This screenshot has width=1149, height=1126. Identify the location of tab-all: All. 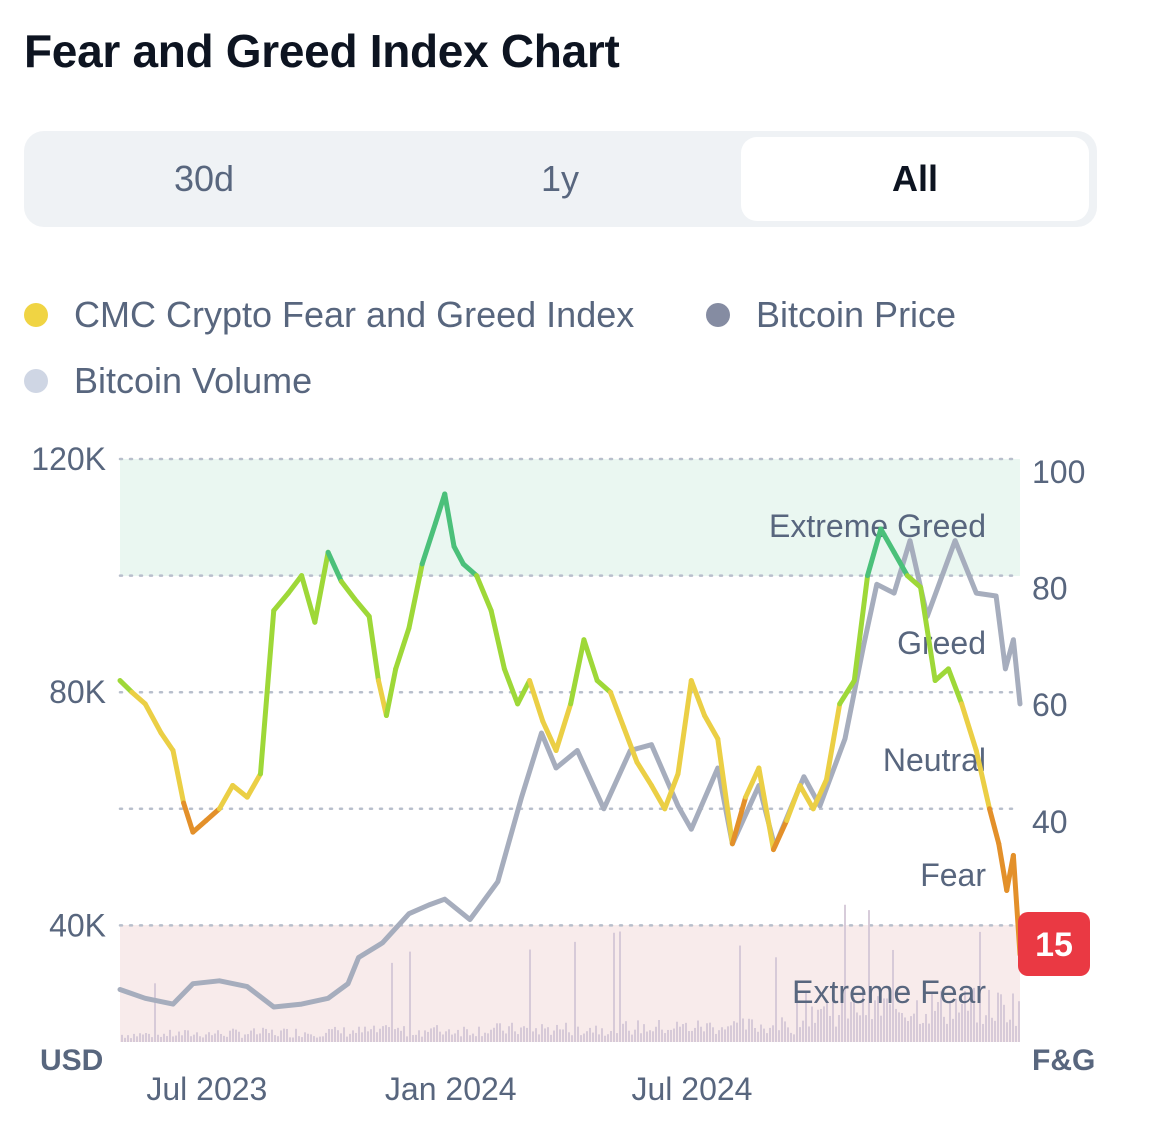
(915, 179).